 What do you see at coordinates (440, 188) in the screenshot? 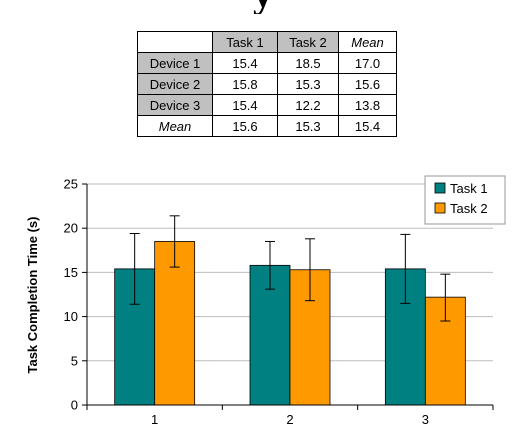
I see `legend-swatch-task1` at bounding box center [440, 188].